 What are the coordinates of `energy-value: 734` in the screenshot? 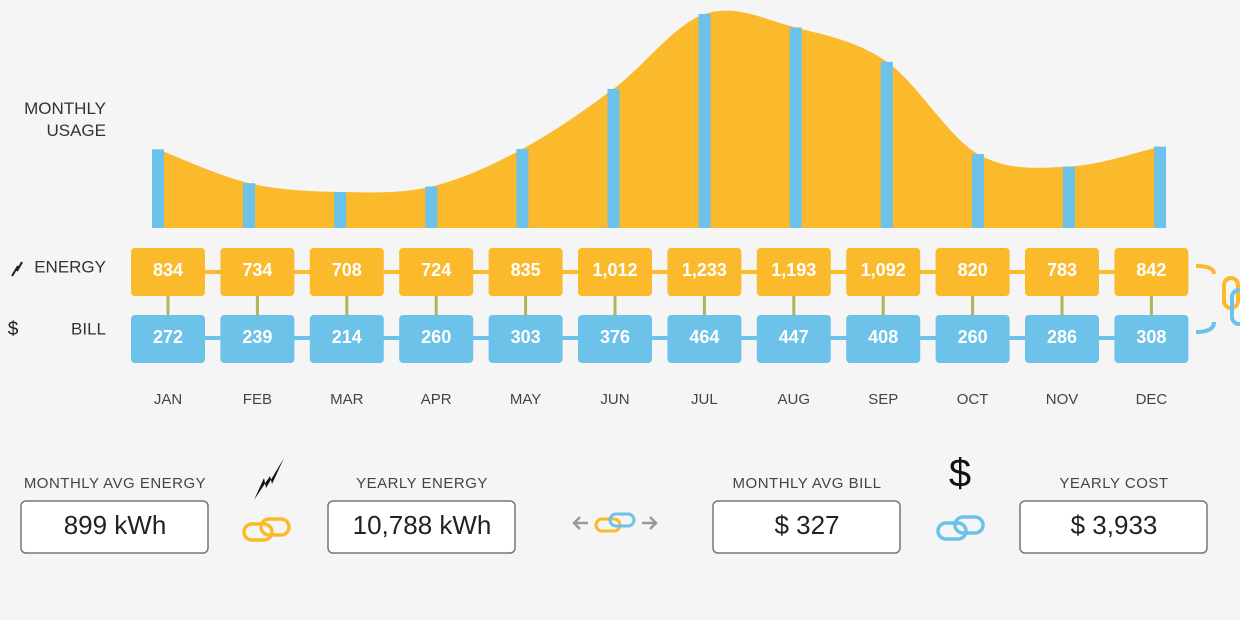 It's located at (257, 270).